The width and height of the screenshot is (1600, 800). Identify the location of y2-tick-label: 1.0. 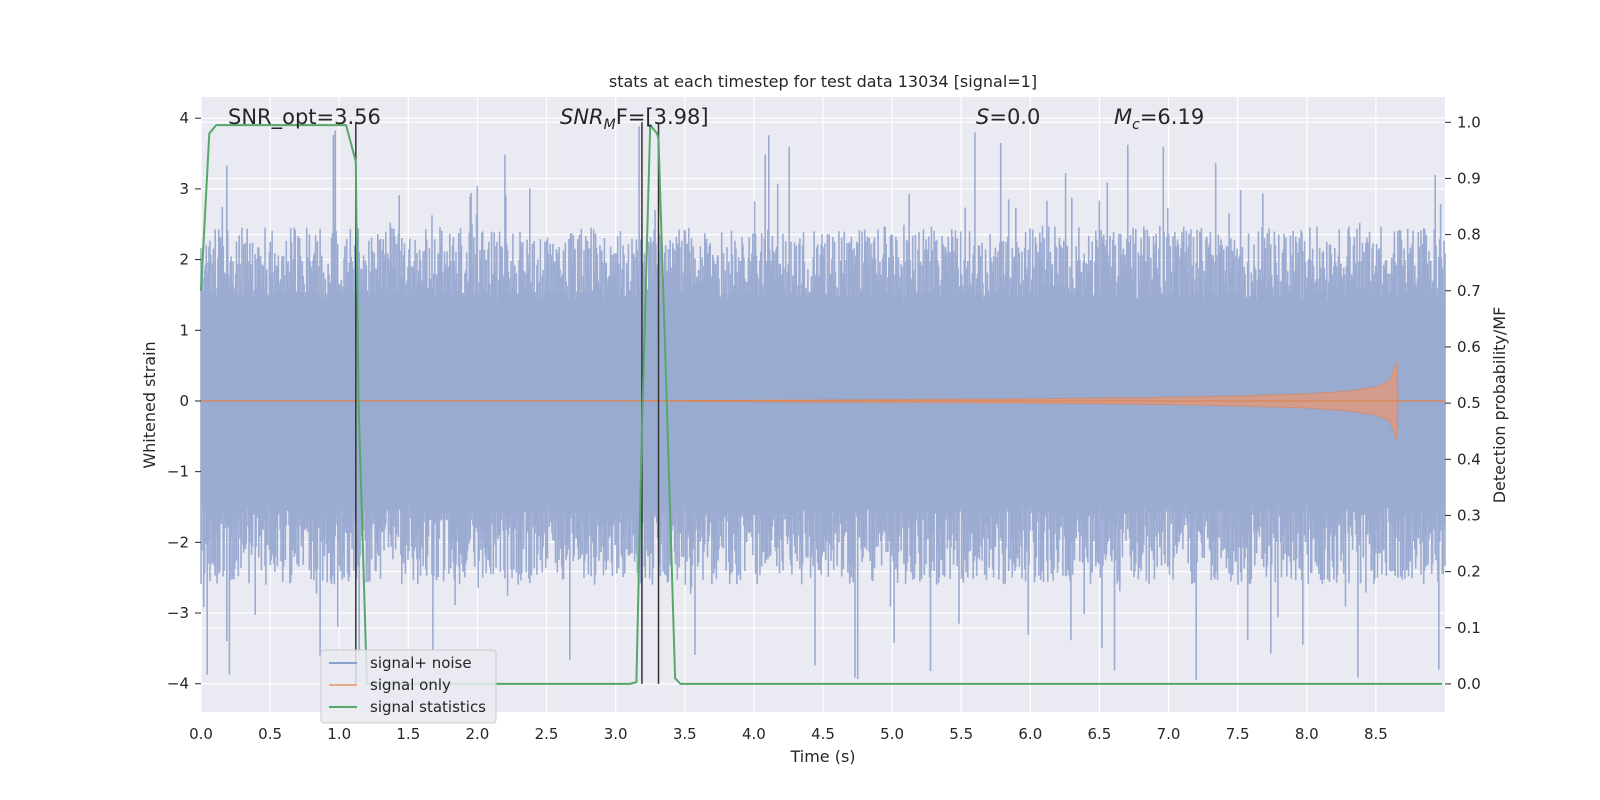
(1469, 122).